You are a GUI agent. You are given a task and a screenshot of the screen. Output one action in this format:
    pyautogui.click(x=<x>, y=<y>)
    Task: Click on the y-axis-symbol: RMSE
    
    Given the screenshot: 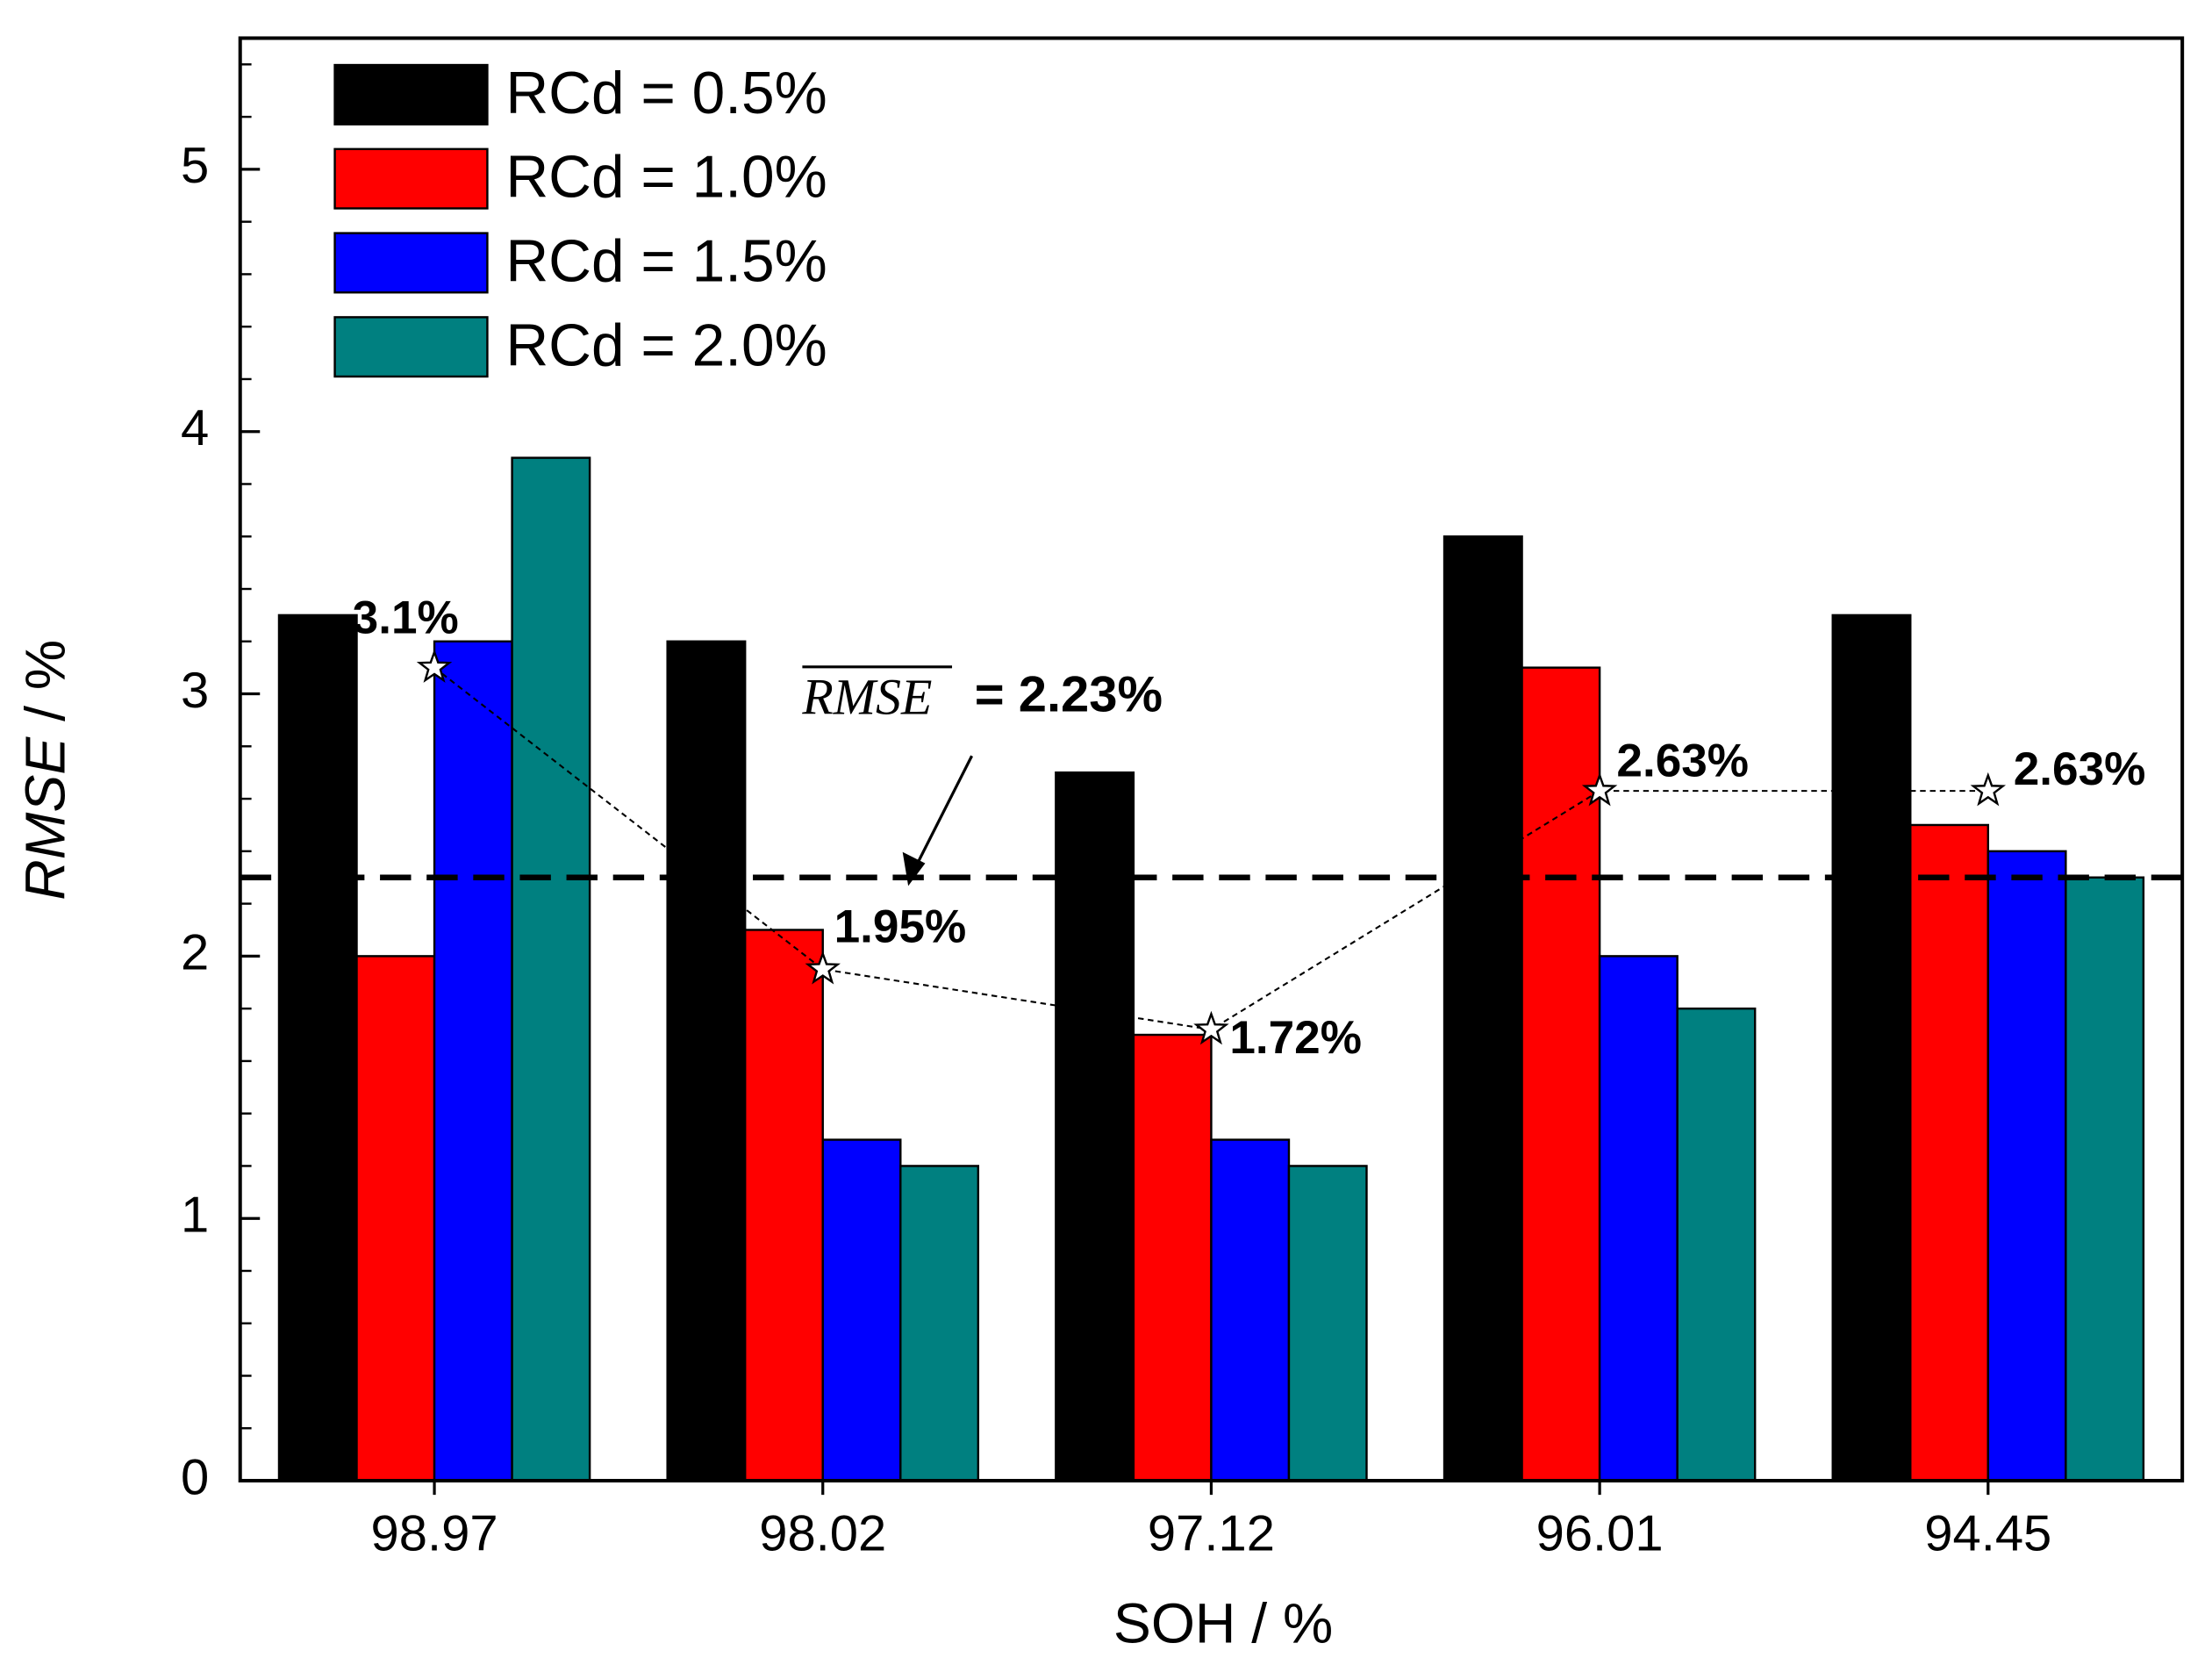 What is the action you would take?
    pyautogui.click(x=44, y=818)
    